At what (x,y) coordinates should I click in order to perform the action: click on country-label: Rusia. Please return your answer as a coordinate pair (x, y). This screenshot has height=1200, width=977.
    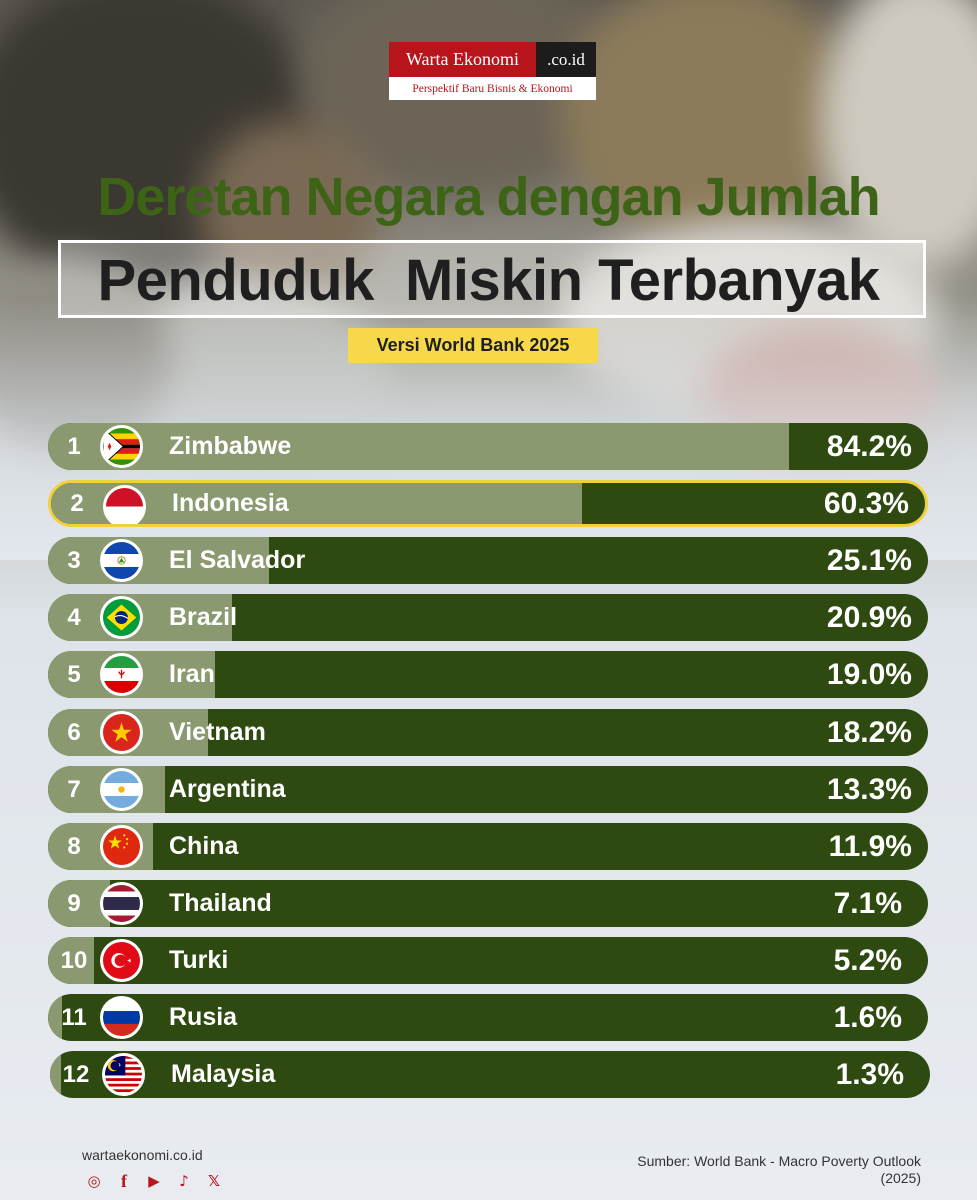
    Looking at the image, I should click on (203, 1017).